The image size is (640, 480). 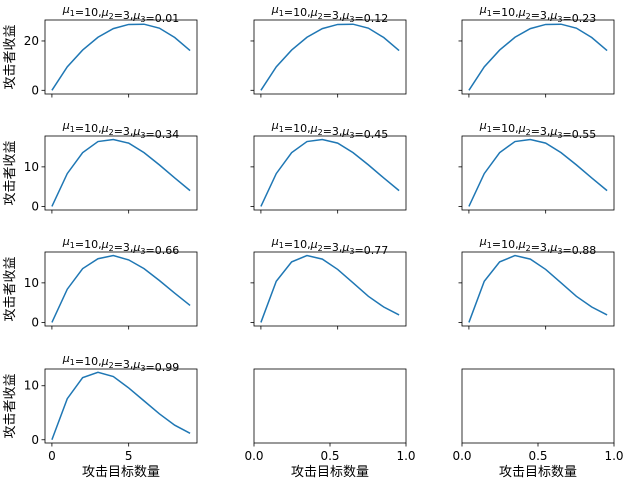 I want to click on subplot-11: 0.0 0.5 1.0 攻击目标数量, so click(x=330, y=424).